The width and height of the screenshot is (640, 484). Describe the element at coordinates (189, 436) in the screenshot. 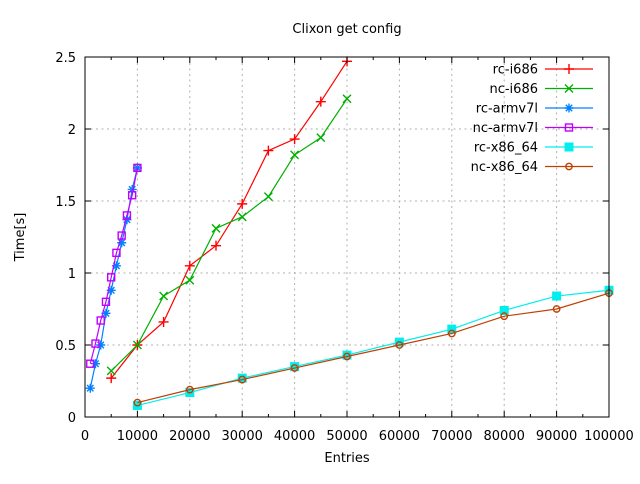

I see `x-tick-label: 20000` at that location.